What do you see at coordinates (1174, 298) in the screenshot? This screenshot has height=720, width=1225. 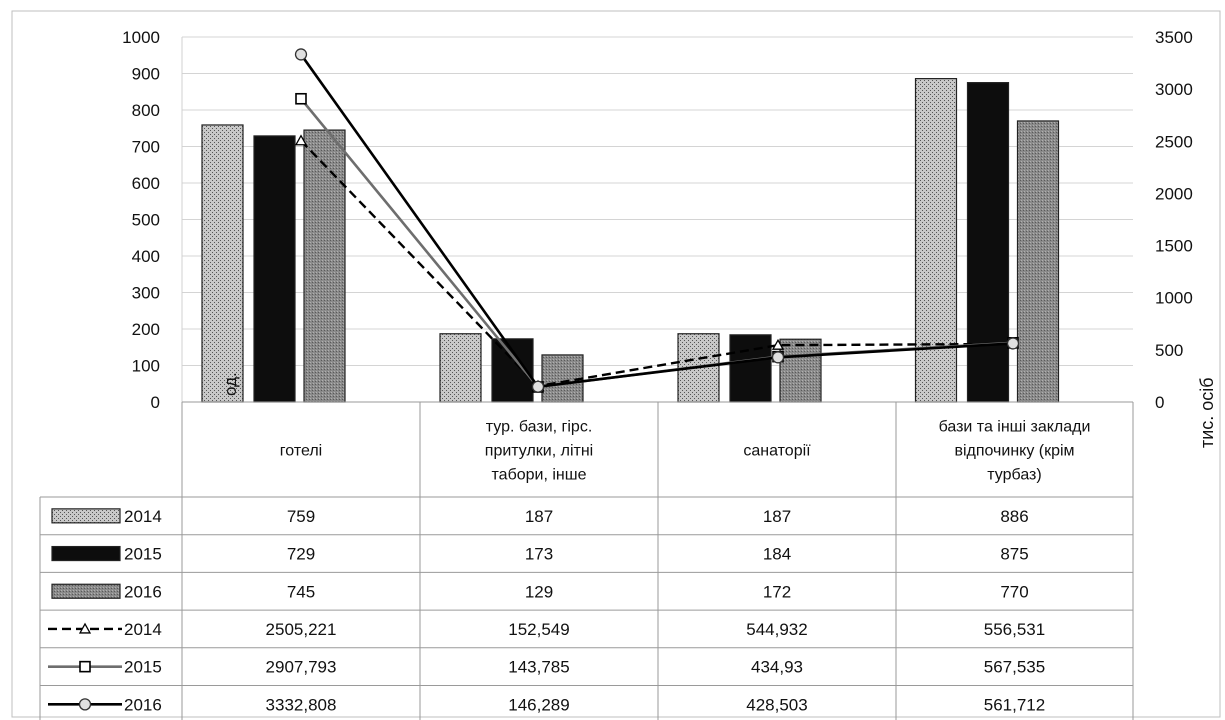 I see `y2-tick-label: 1000` at bounding box center [1174, 298].